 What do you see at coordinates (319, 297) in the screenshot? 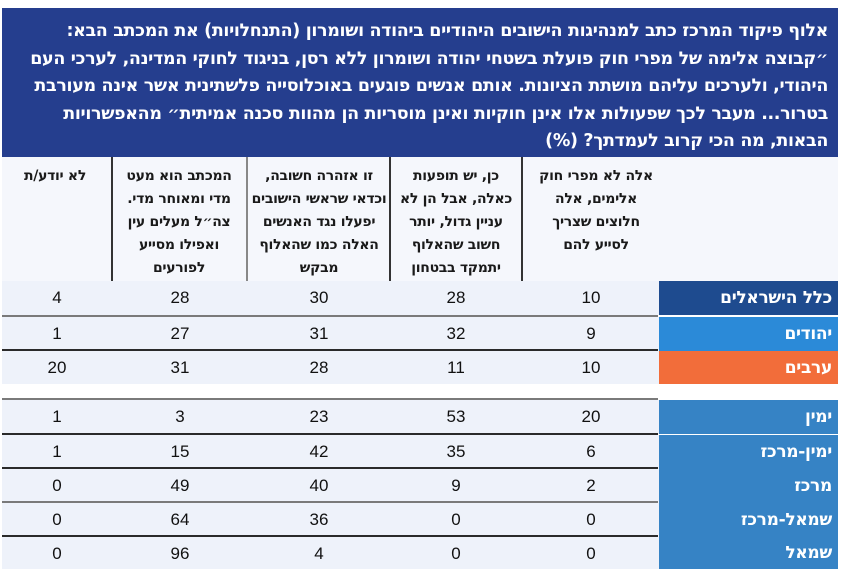
I see `value-important-warning: 30` at bounding box center [319, 297].